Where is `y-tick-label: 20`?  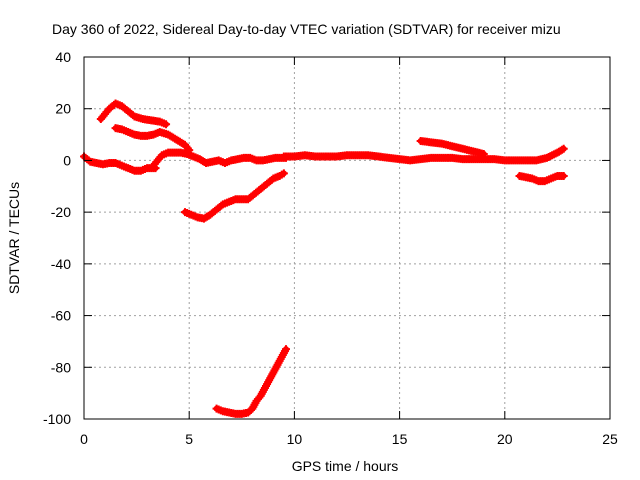 y-tick-label: 20 is located at coordinates (63, 109).